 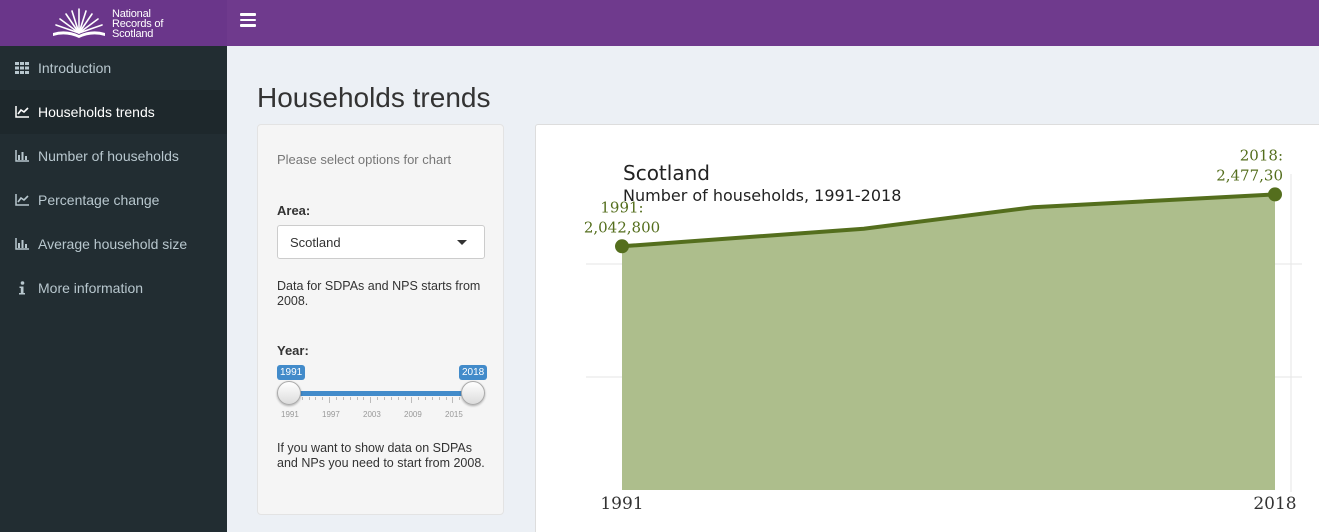 I want to click on sidebar-item-label: Percentage change, so click(x=99, y=200).